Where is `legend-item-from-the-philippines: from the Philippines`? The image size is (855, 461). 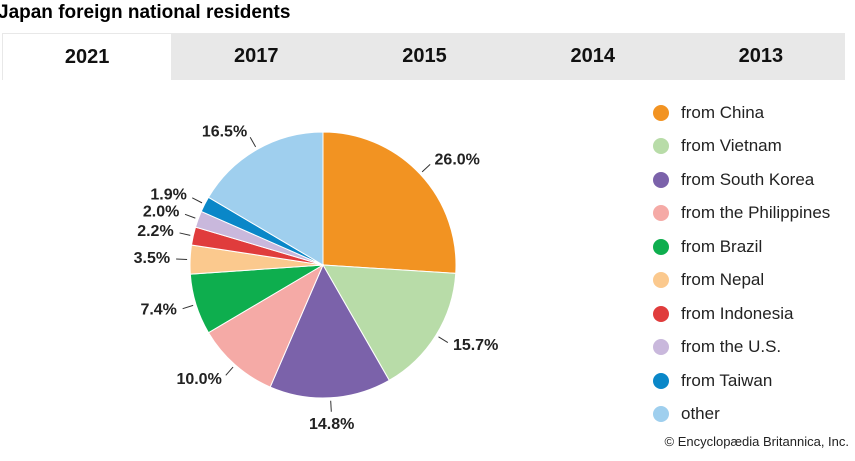 legend-item-from-the-philippines: from the Philippines is located at coordinates (741, 214).